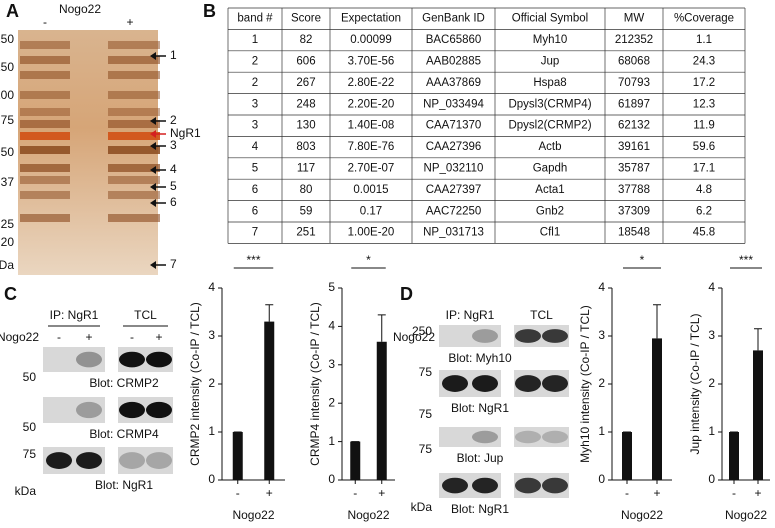 Image resolution: width=775 pixels, height=528 pixels. What do you see at coordinates (454, 147) in the screenshot?
I see `table-cell: CAA27396` at bounding box center [454, 147].